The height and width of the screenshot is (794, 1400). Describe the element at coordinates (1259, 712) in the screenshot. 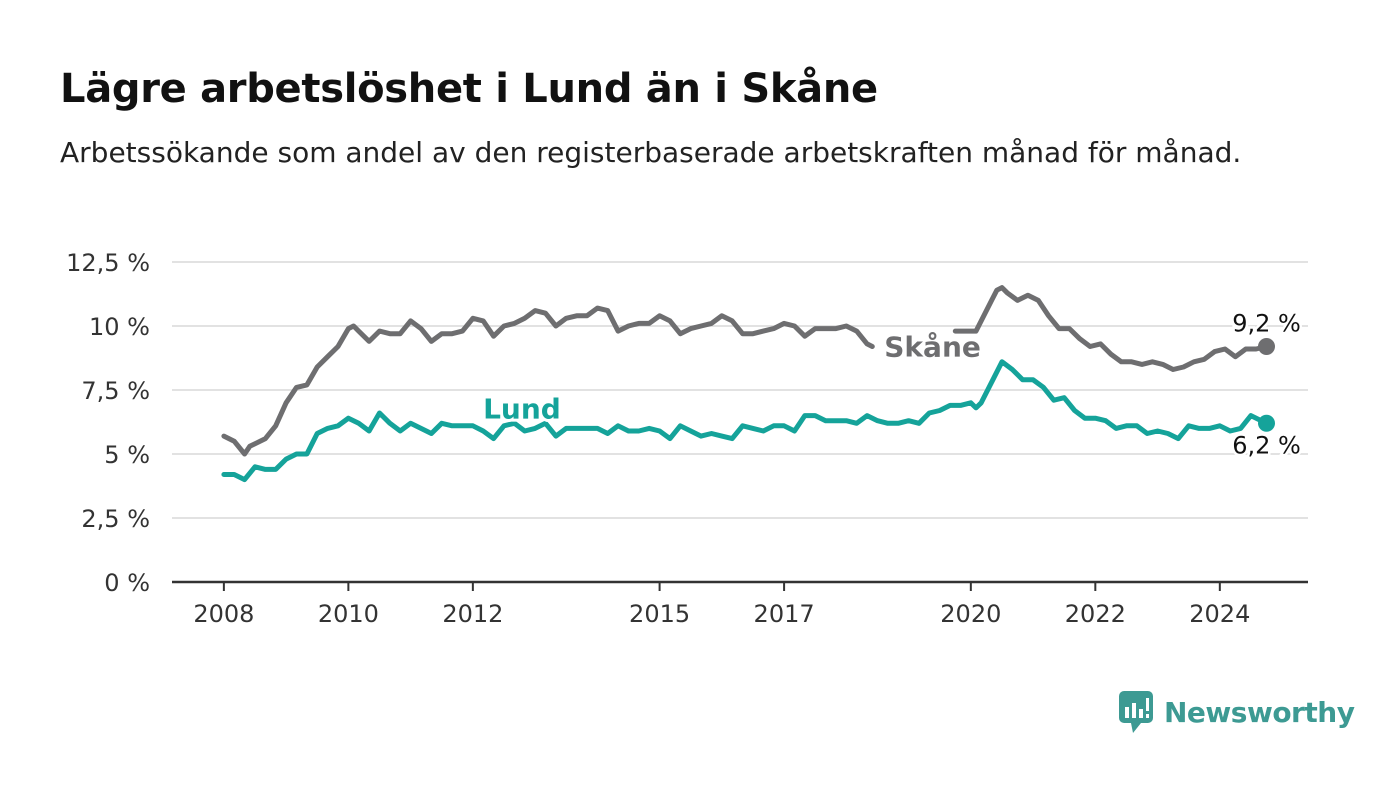

I see `logo-text: Newsworthy` at that location.